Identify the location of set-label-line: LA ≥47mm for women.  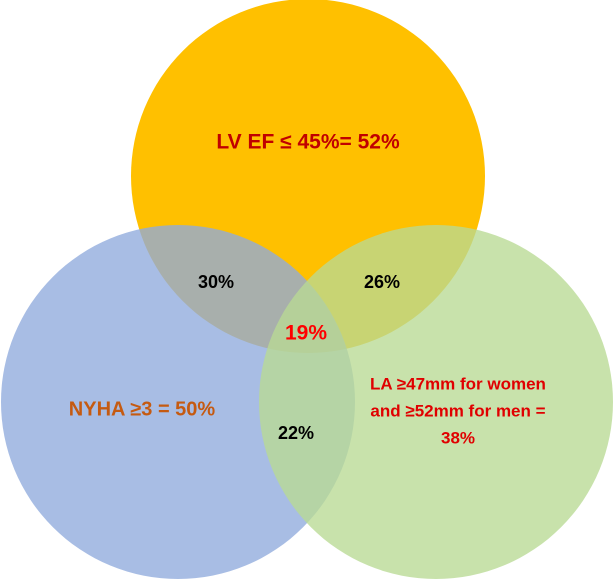
(458, 383).